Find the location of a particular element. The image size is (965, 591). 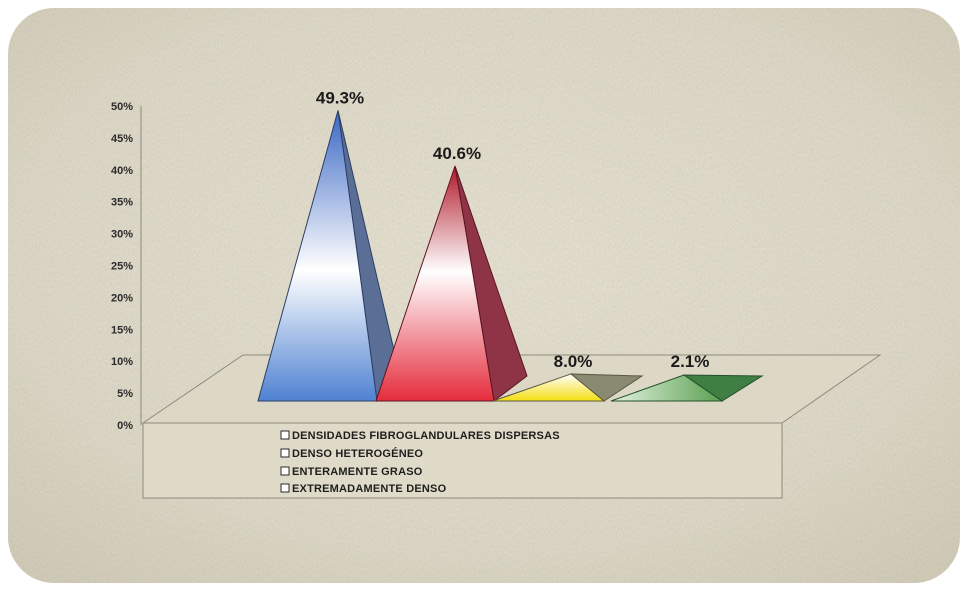

legend-item: DENSIDADES FIBROGLANDULARES DISPERSAS is located at coordinates (420, 436).